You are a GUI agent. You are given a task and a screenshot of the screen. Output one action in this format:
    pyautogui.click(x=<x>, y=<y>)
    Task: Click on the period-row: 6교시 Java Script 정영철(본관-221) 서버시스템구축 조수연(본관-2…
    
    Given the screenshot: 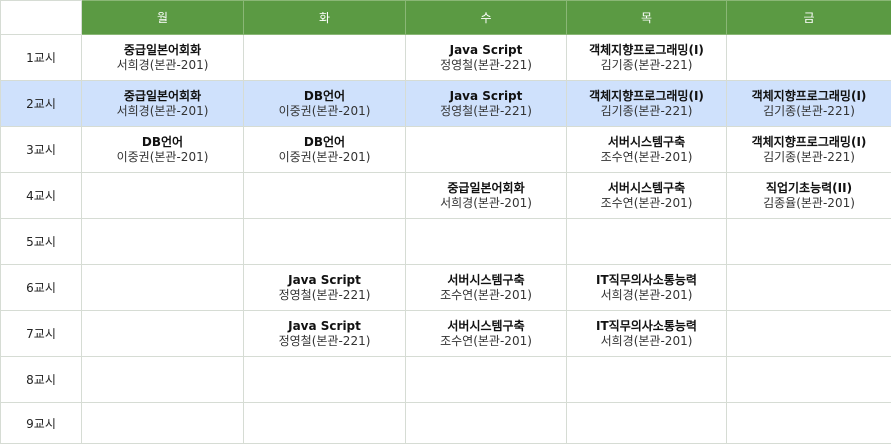 What is the action you would take?
    pyautogui.click(x=445, y=287)
    